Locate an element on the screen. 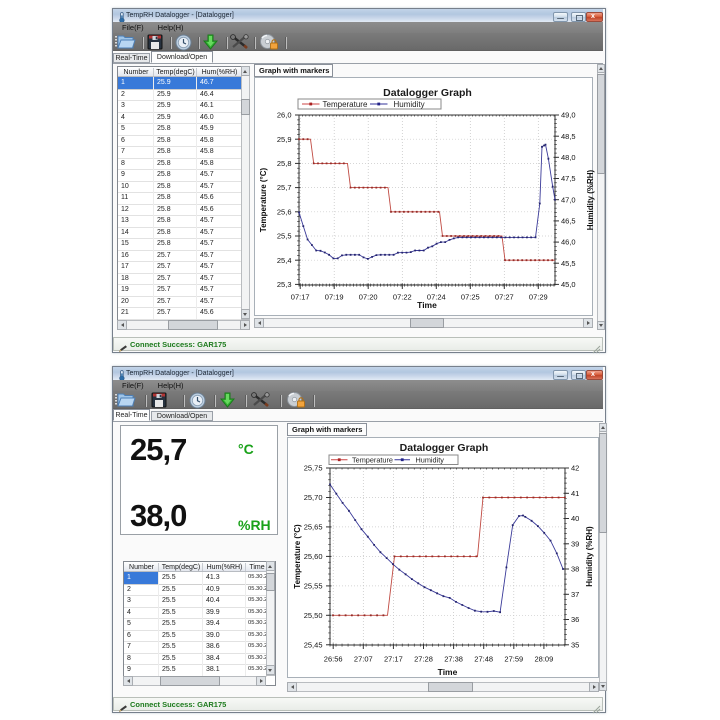  svg-text: 07:22 is located at coordinates (402, 297).